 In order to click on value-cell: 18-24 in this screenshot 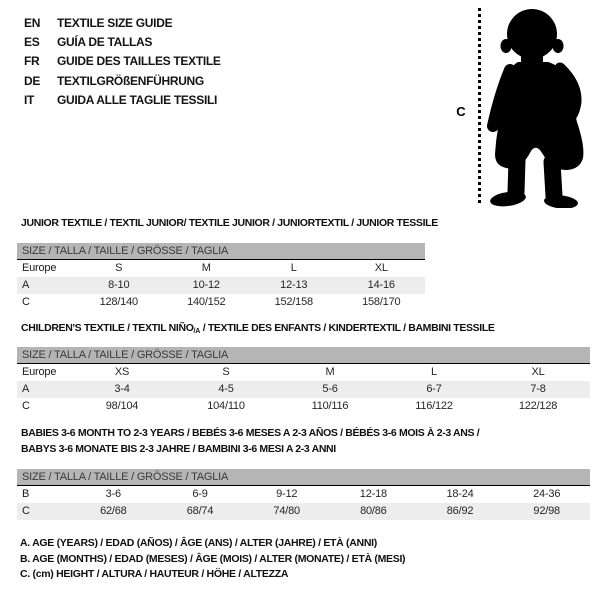, I will do `click(460, 494)`.